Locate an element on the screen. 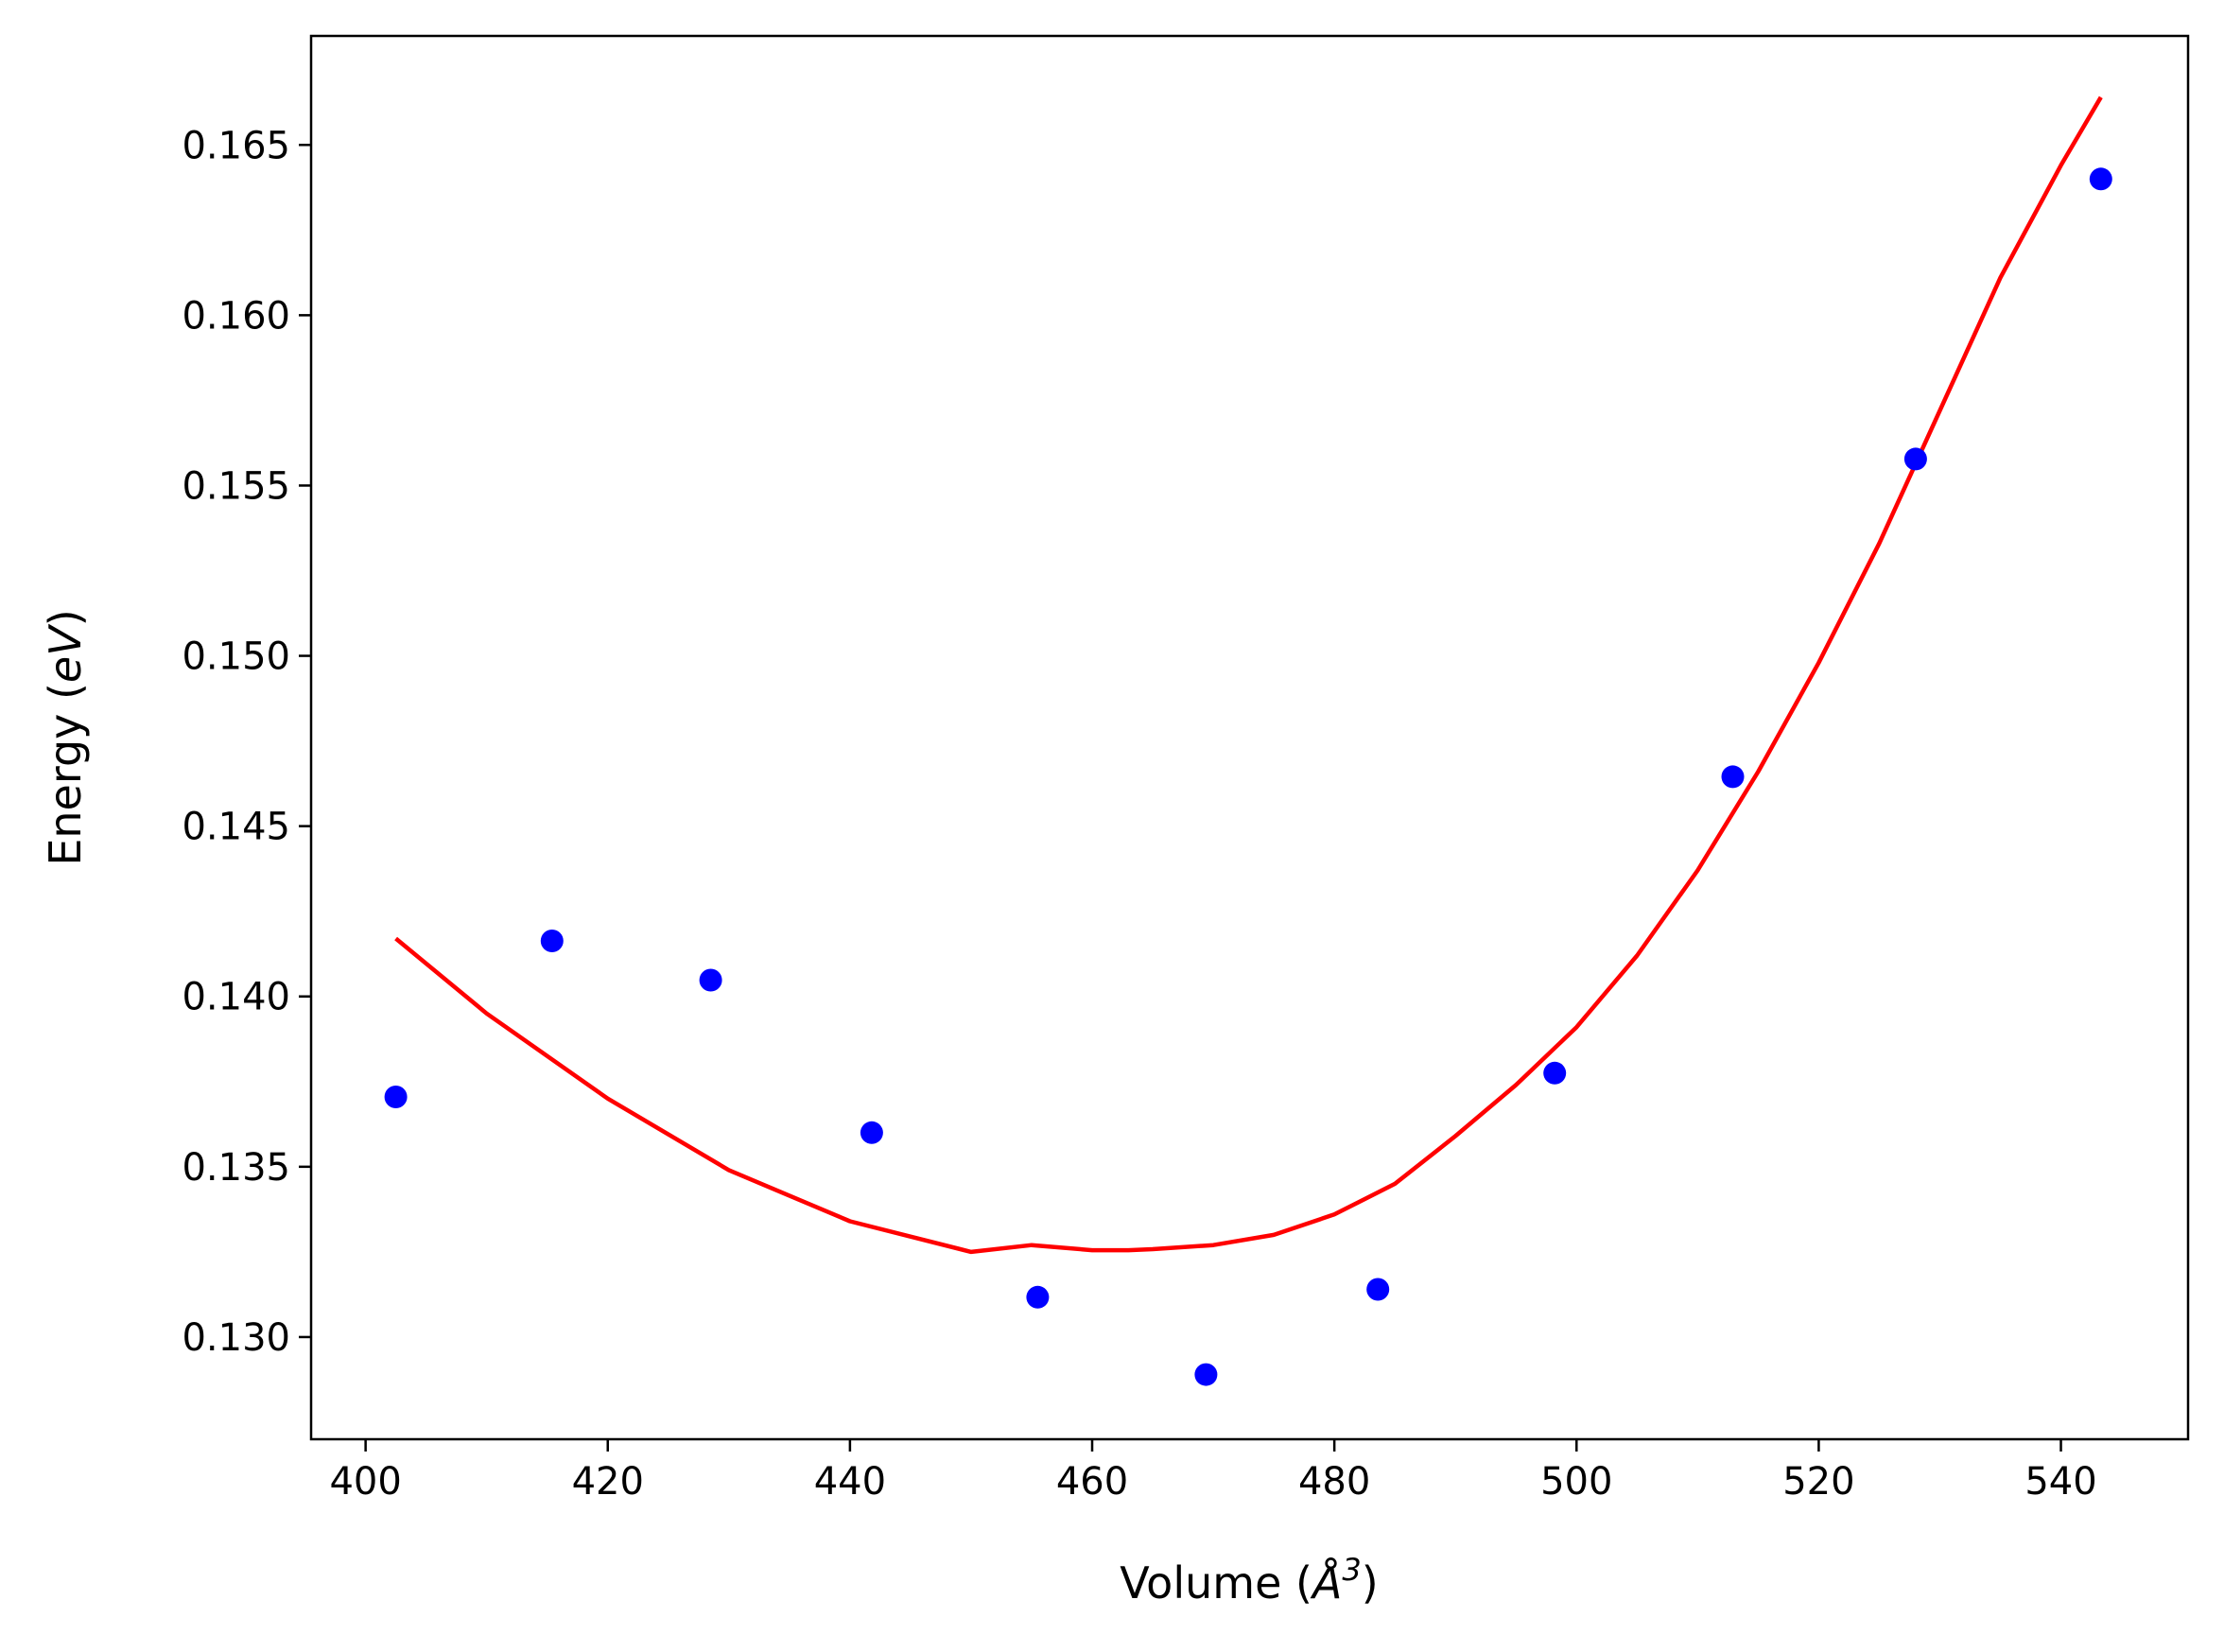  y-tick-label: 0.130 is located at coordinates (236, 1338).